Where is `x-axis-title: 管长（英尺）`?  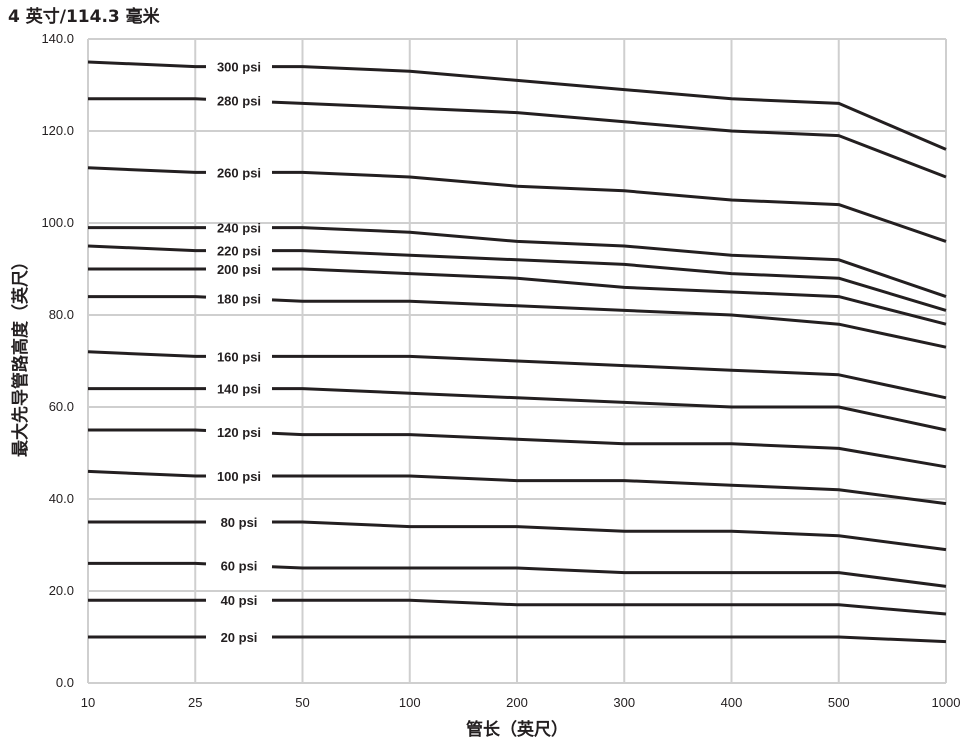
x-axis-title: 管长（英尺） is located at coordinates (517, 729).